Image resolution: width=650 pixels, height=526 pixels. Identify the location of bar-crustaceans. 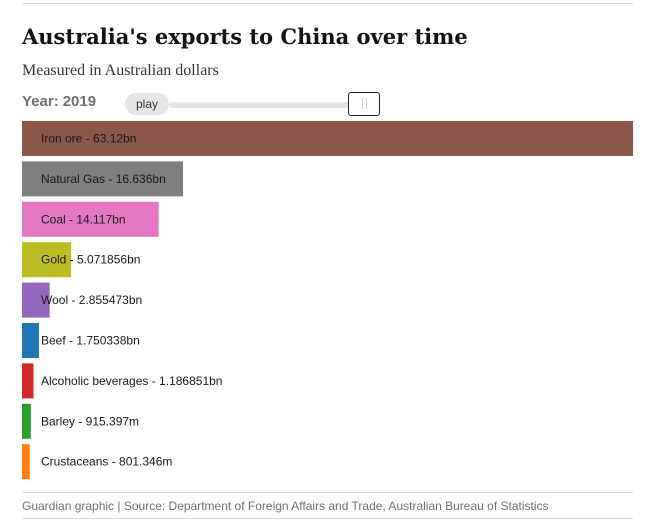
(26, 462).